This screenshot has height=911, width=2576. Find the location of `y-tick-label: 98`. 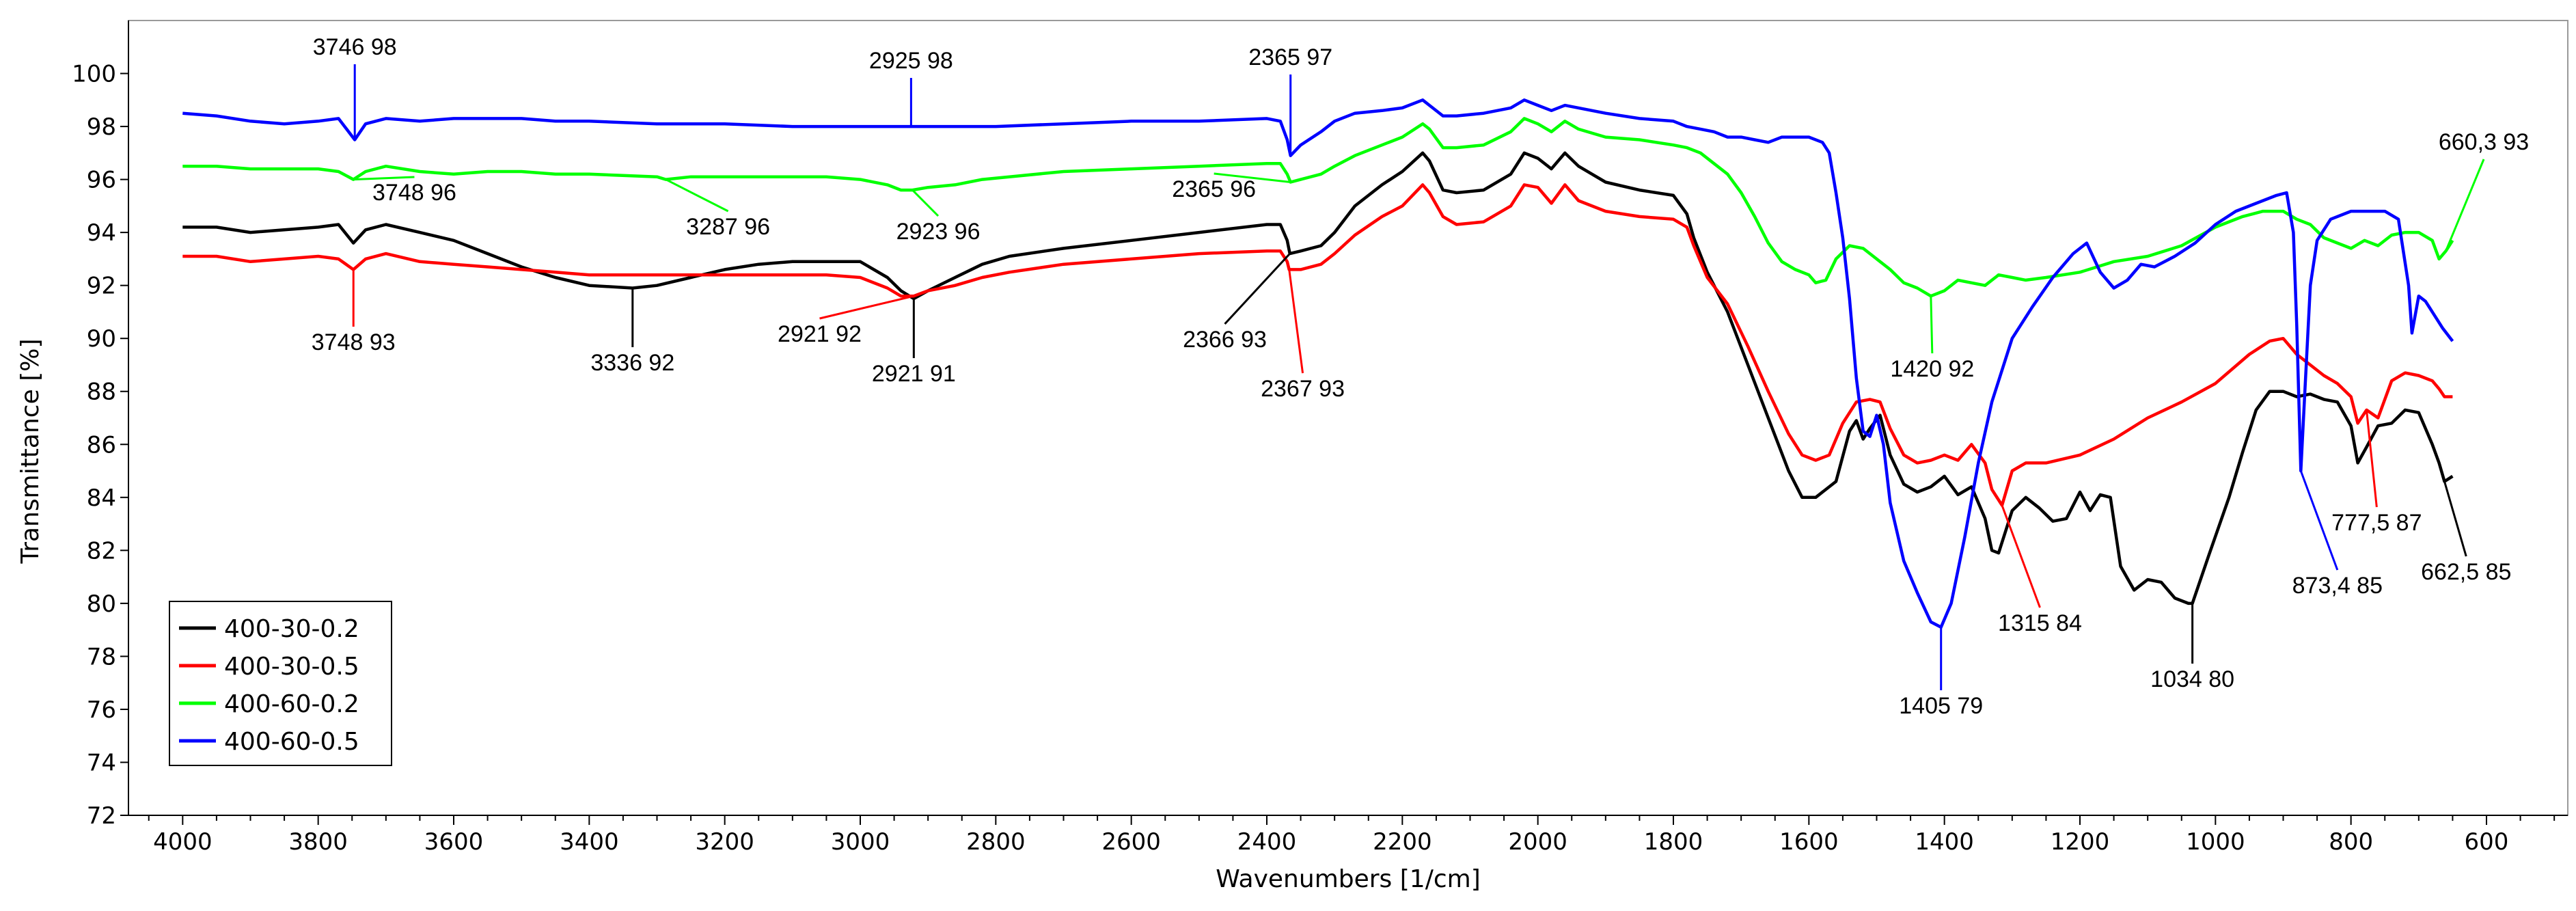

y-tick-label: 98 is located at coordinates (101, 127).